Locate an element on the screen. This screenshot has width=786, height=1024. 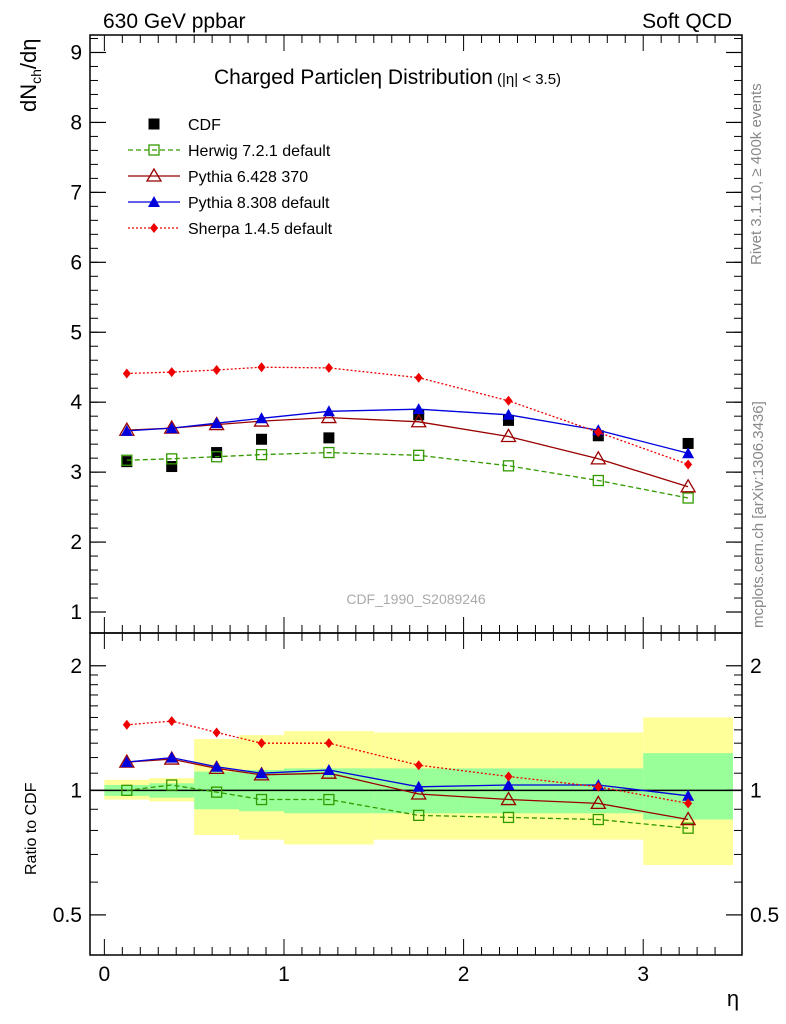
rivet-version-label: Rivet 3.1.10, ≥ 400k events is located at coordinates (756, 174).